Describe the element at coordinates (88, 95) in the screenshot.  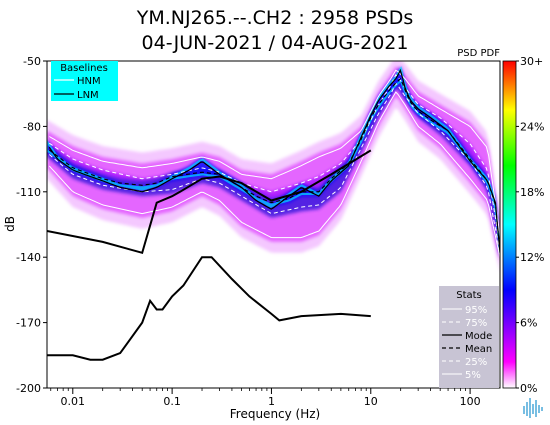
I see `legend-lnm-label: LNM` at that location.